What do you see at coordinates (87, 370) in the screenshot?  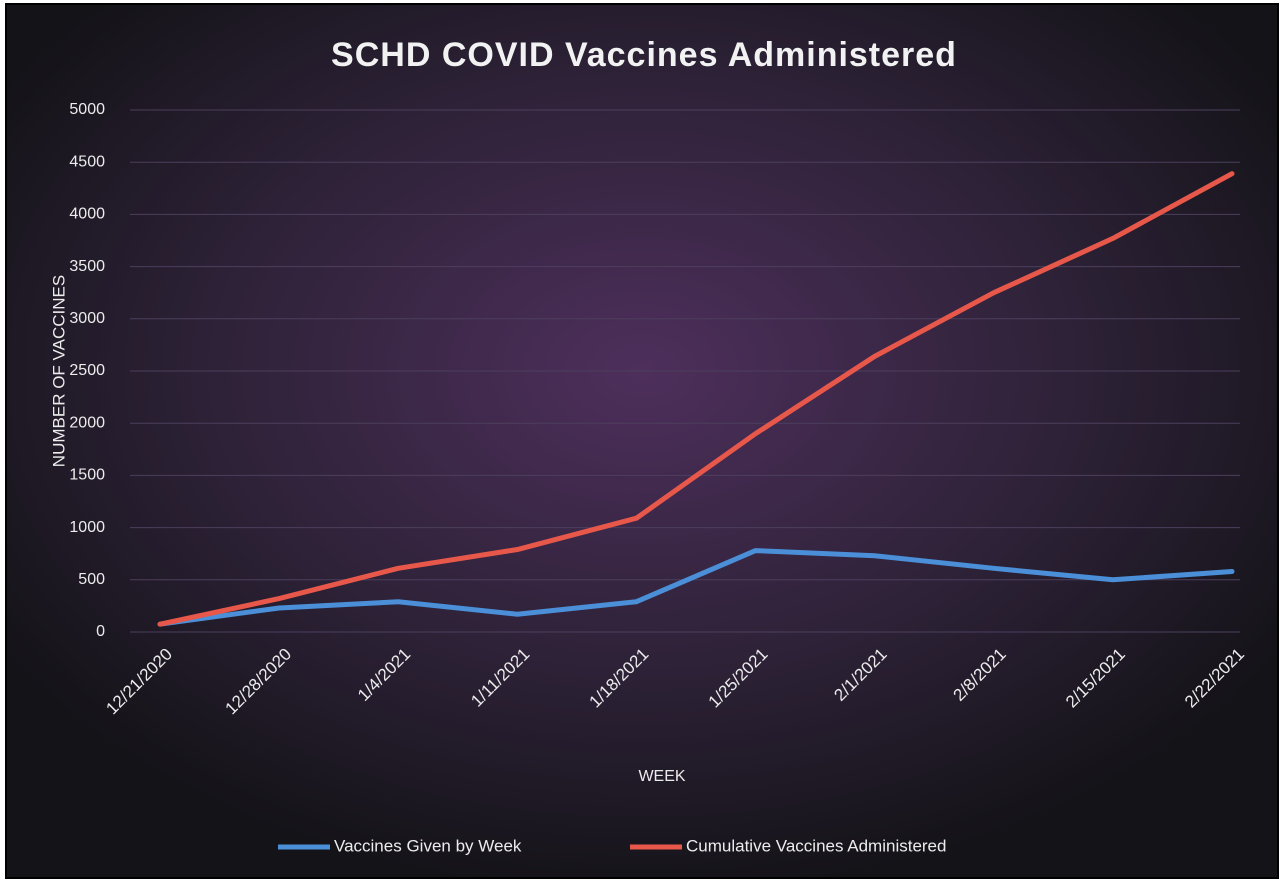 I see `y-tick-label: 2500` at bounding box center [87, 370].